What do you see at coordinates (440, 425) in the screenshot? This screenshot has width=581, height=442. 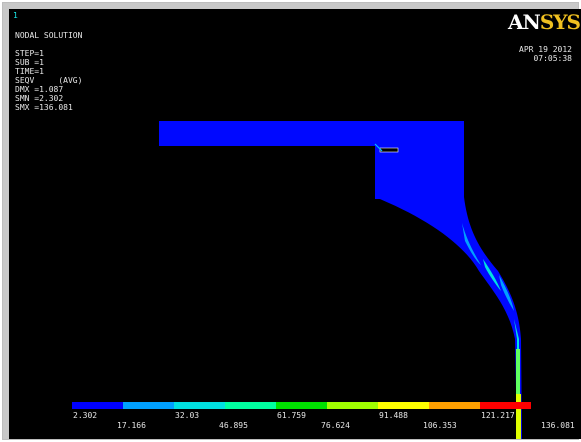 I see `legend-label-bottom-4: 106.353` at bounding box center [440, 425].